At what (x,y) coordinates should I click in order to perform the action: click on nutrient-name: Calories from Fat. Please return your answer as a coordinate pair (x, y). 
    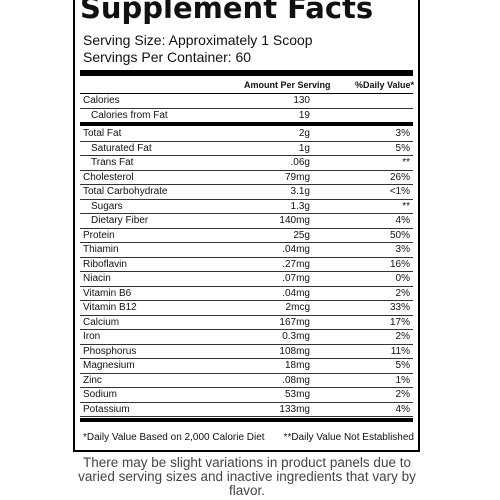
    Looking at the image, I should click on (129, 115).